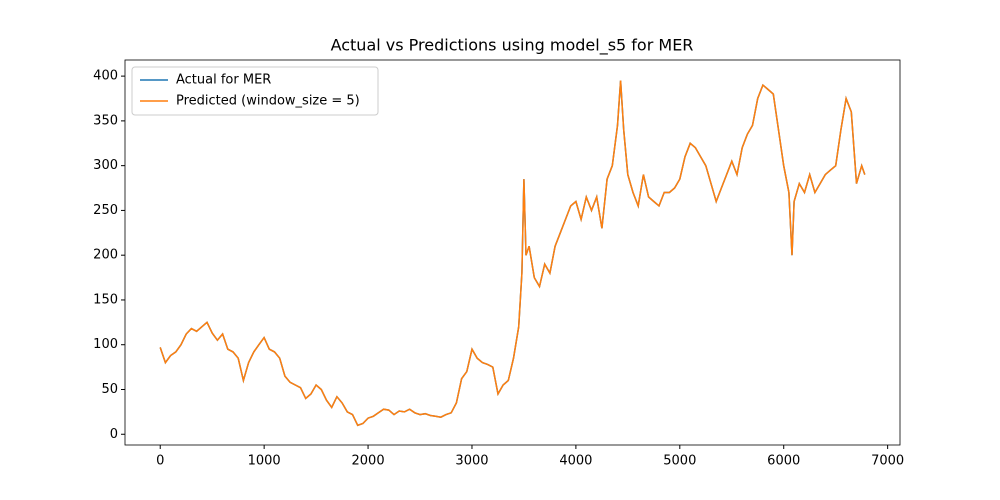 The height and width of the screenshot is (500, 1000). Describe the element at coordinates (105, 255) in the screenshot. I see `y-tick-label: 200` at that location.